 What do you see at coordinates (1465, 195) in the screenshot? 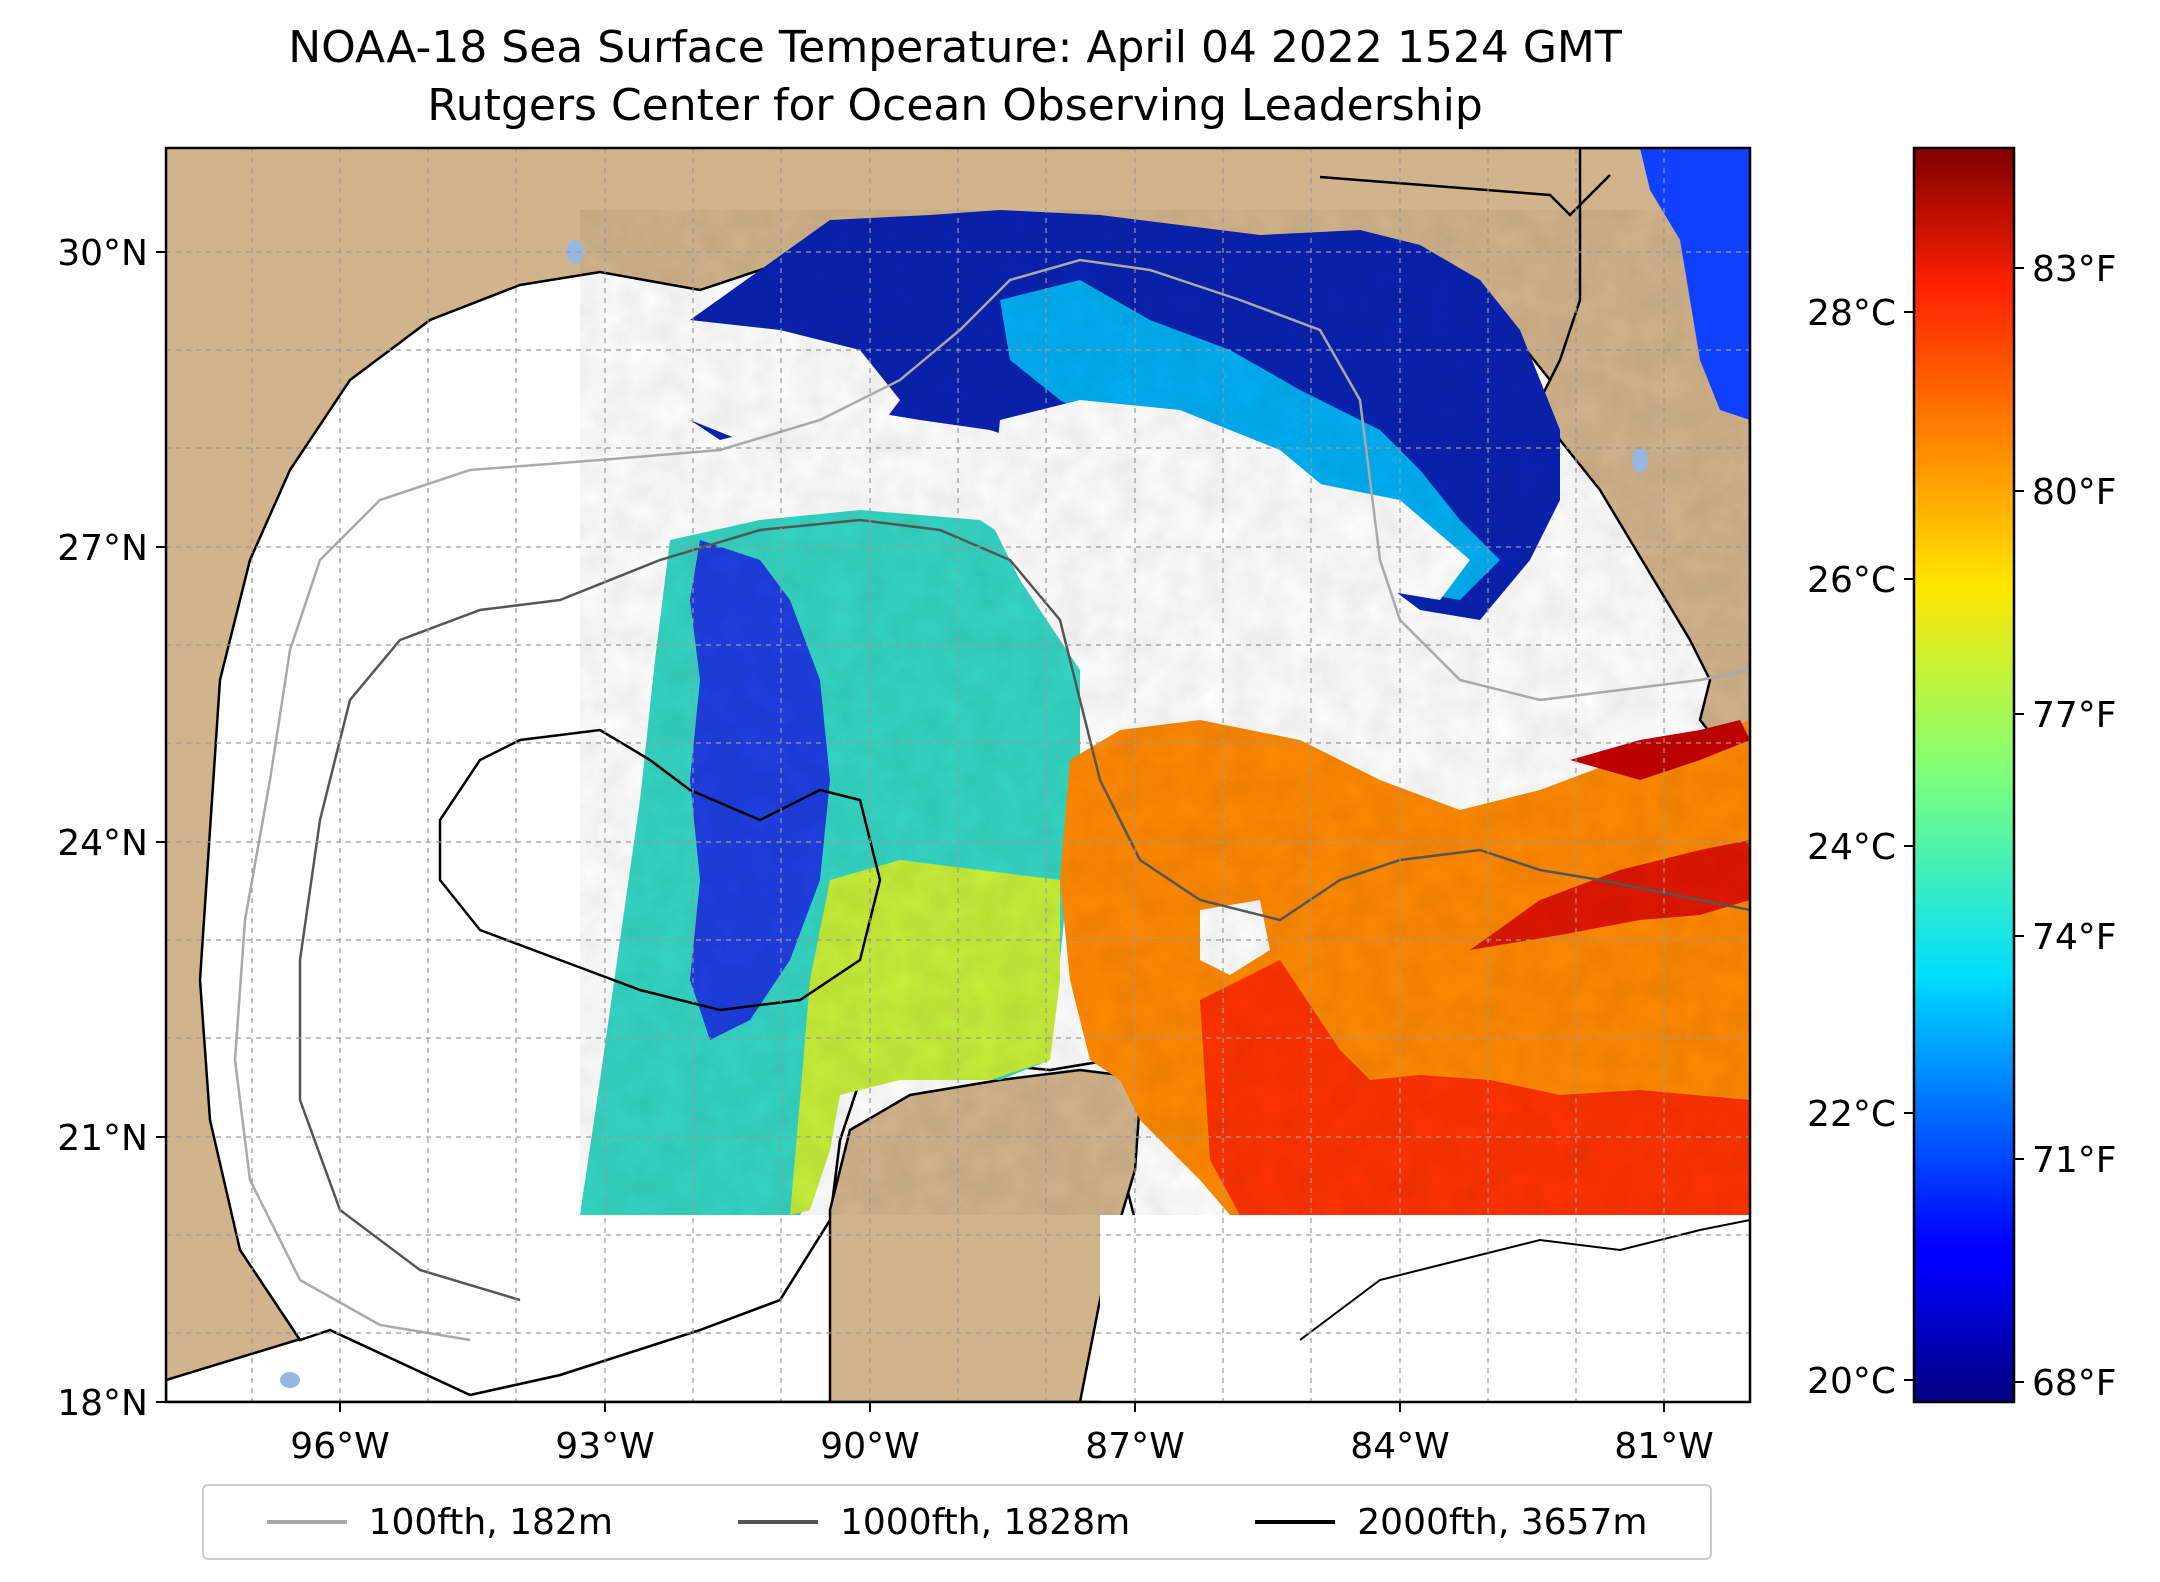
I see `state-border` at bounding box center [1465, 195].